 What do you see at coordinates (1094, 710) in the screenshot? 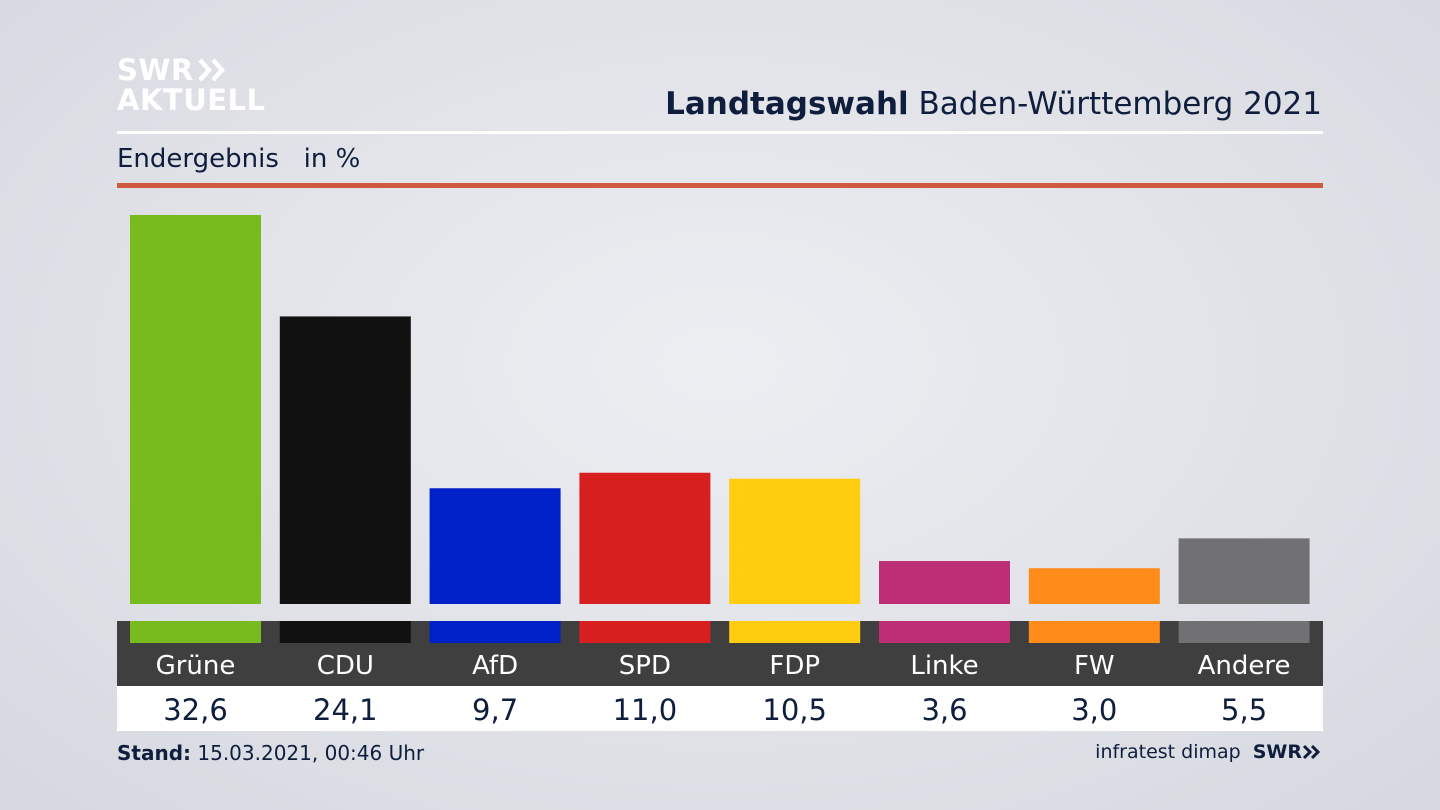
I see `value-label-6: 3,0` at bounding box center [1094, 710].